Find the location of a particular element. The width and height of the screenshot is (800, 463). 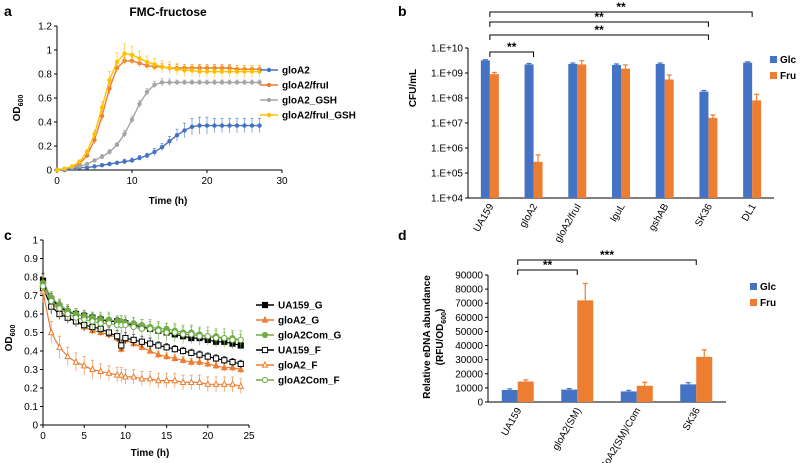

legend-label: gloA2/fruI_GSH is located at coordinates (319, 116).